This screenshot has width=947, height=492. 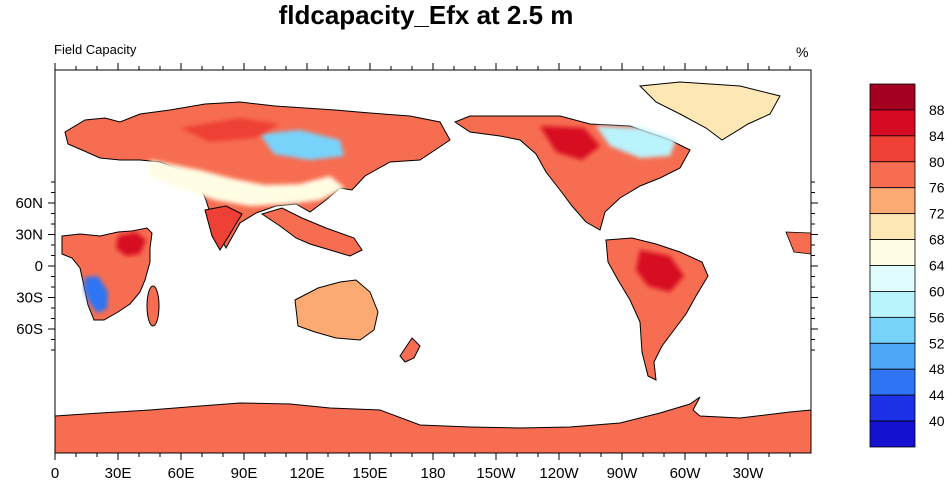 I want to click on se-asia-region, so click(x=311, y=232).